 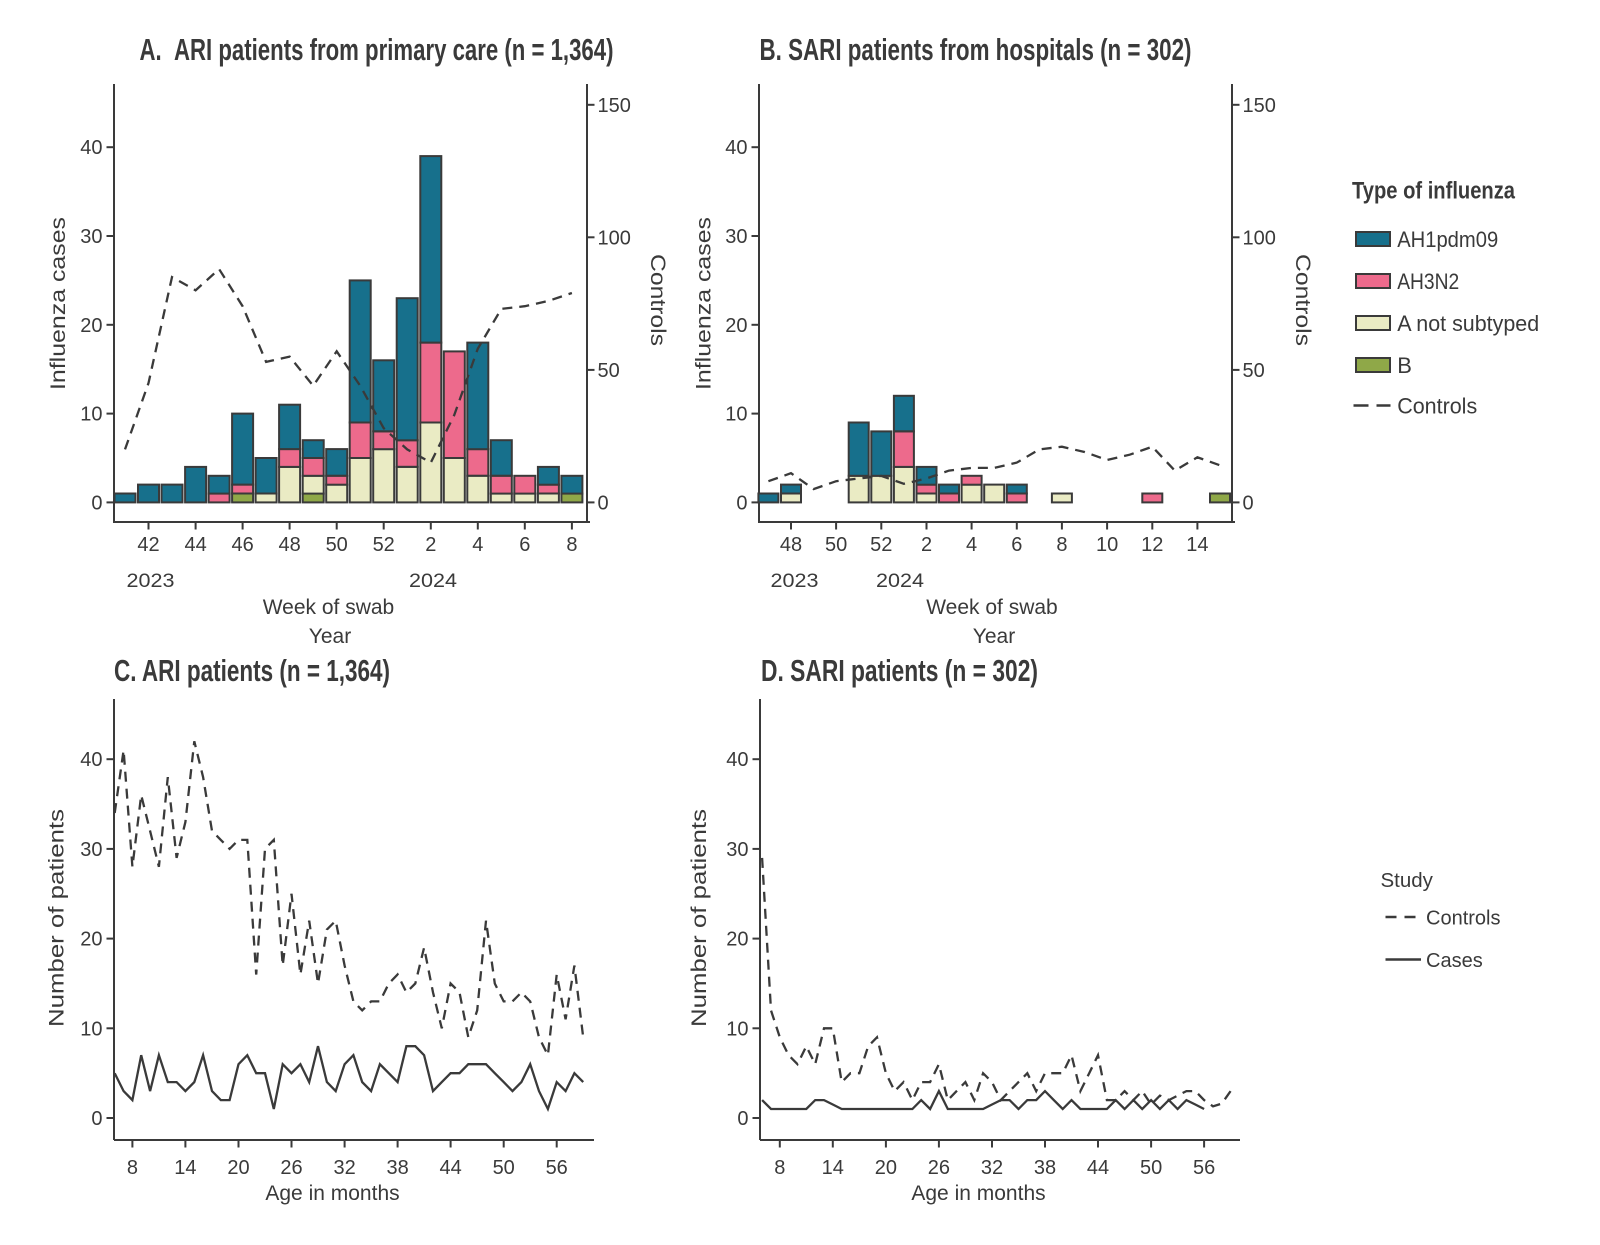 I want to click on svg-text: 12, so click(x=1152, y=545).